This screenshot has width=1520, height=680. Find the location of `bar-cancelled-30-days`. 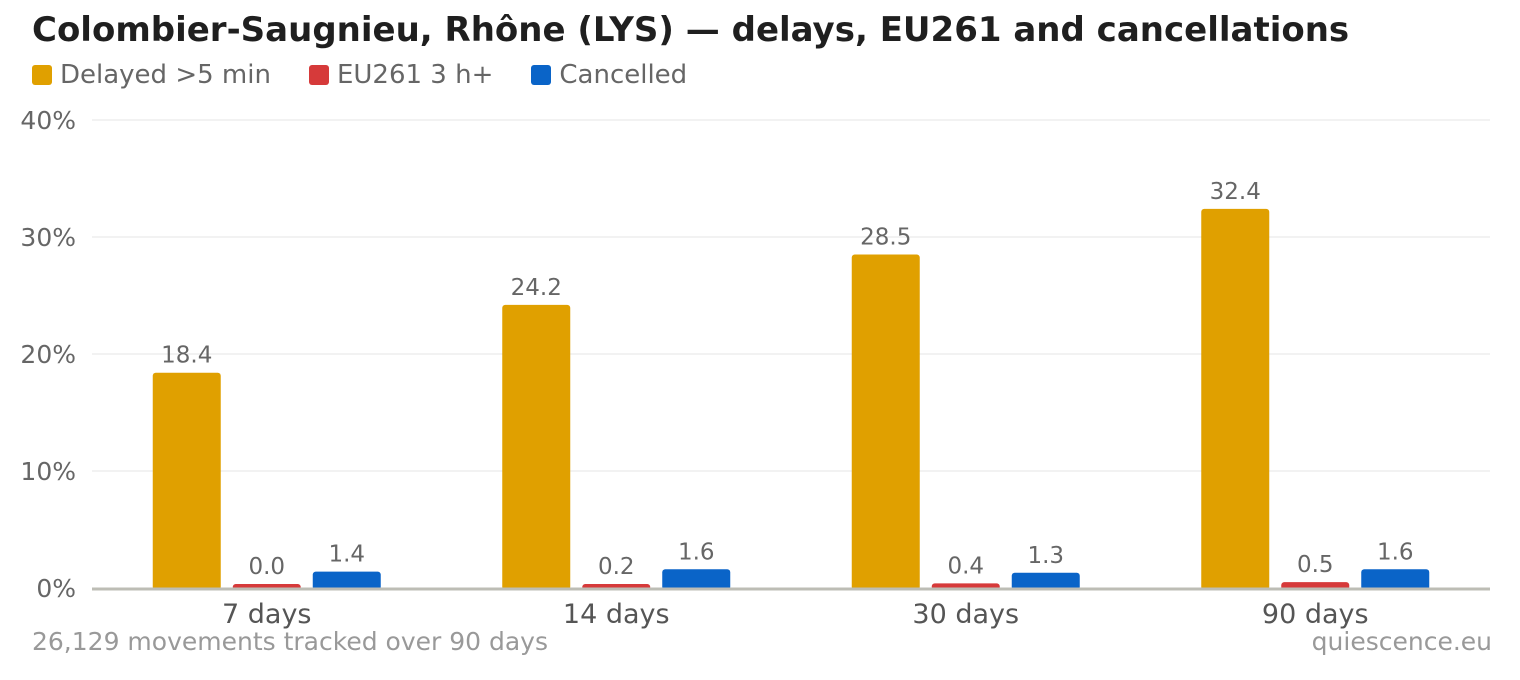

bar-cancelled-30-days is located at coordinates (1045, 581).